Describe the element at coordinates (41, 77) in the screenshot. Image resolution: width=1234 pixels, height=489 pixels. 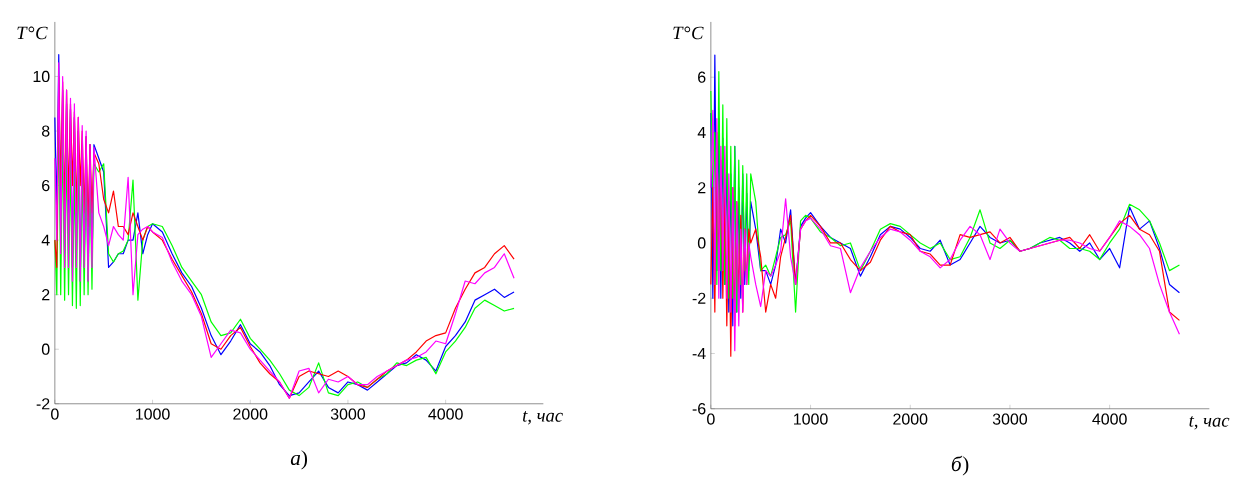
I see `y-tick-label: 10` at that location.